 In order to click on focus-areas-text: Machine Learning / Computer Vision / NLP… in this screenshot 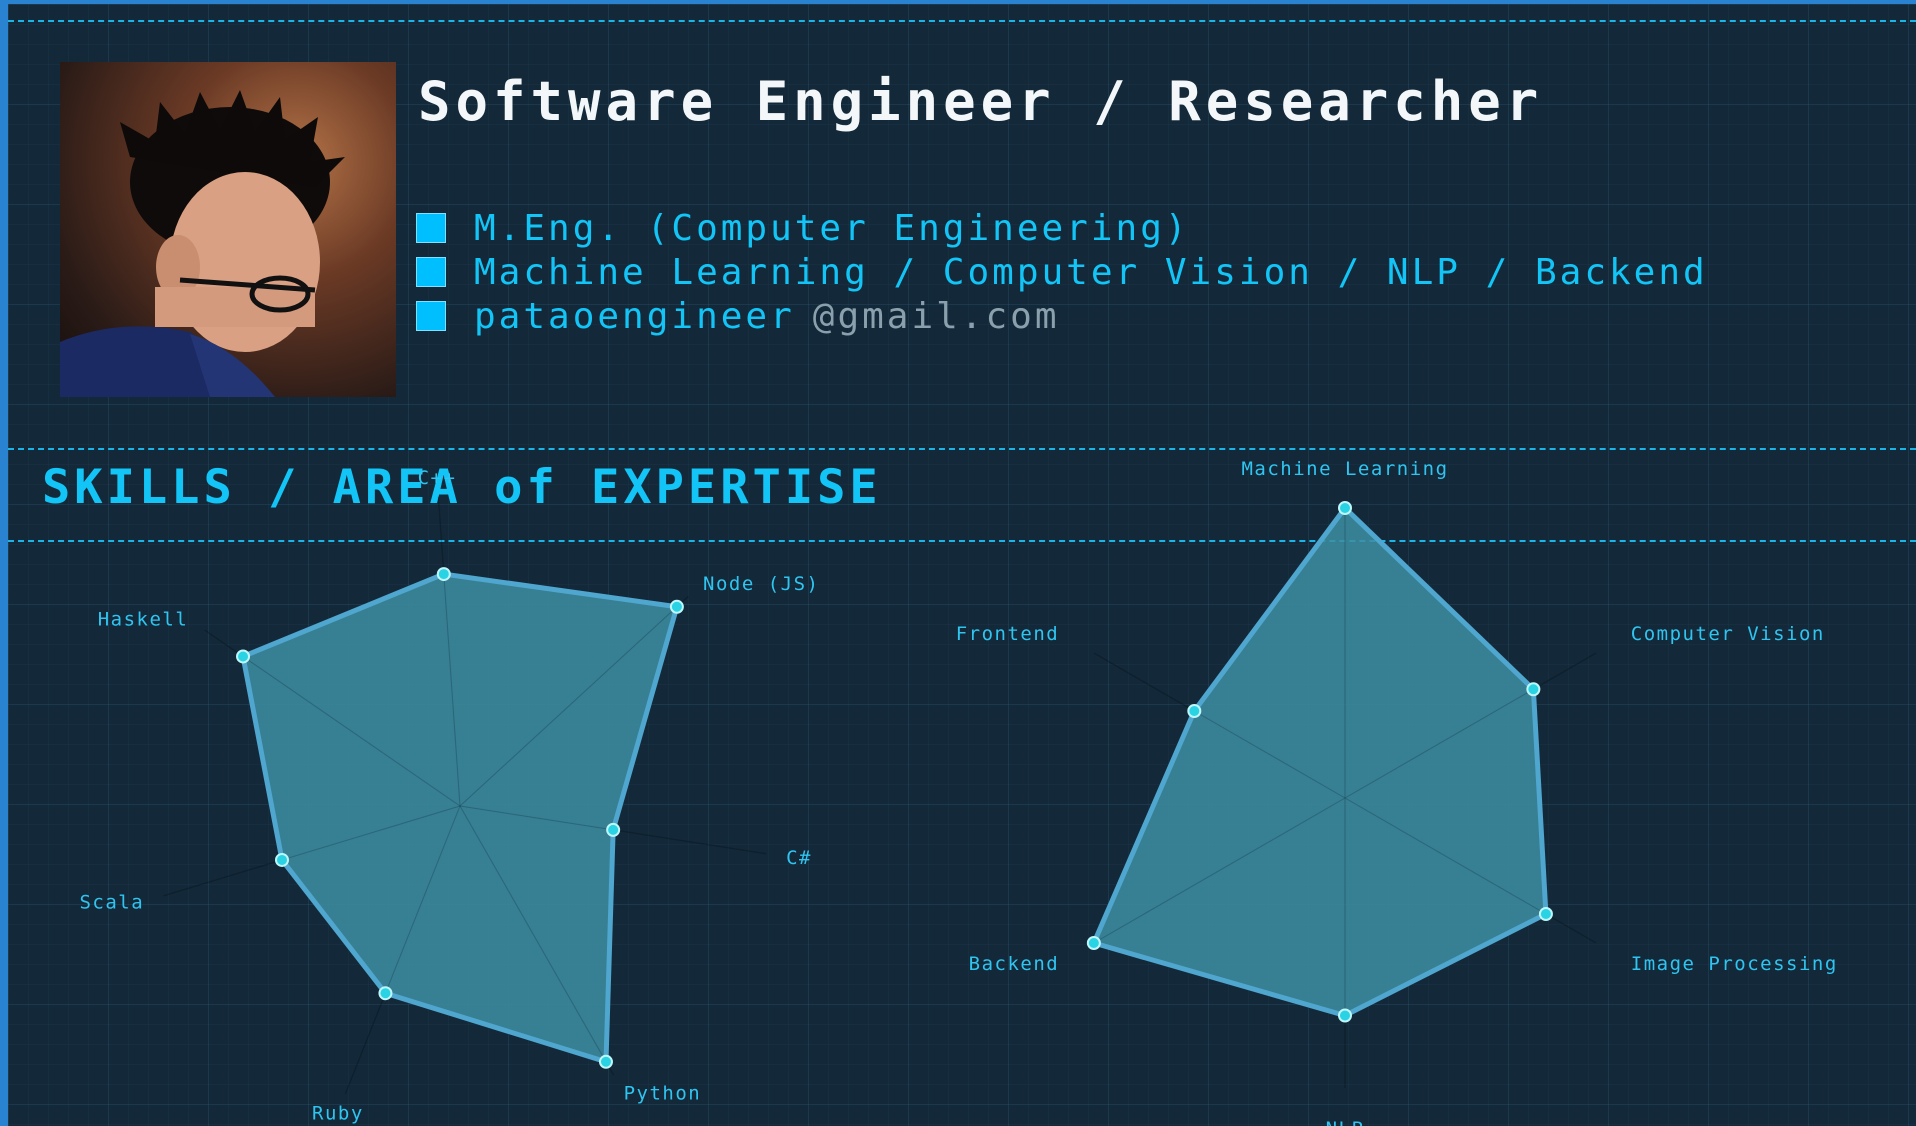, I will do `click(1091, 272)`.